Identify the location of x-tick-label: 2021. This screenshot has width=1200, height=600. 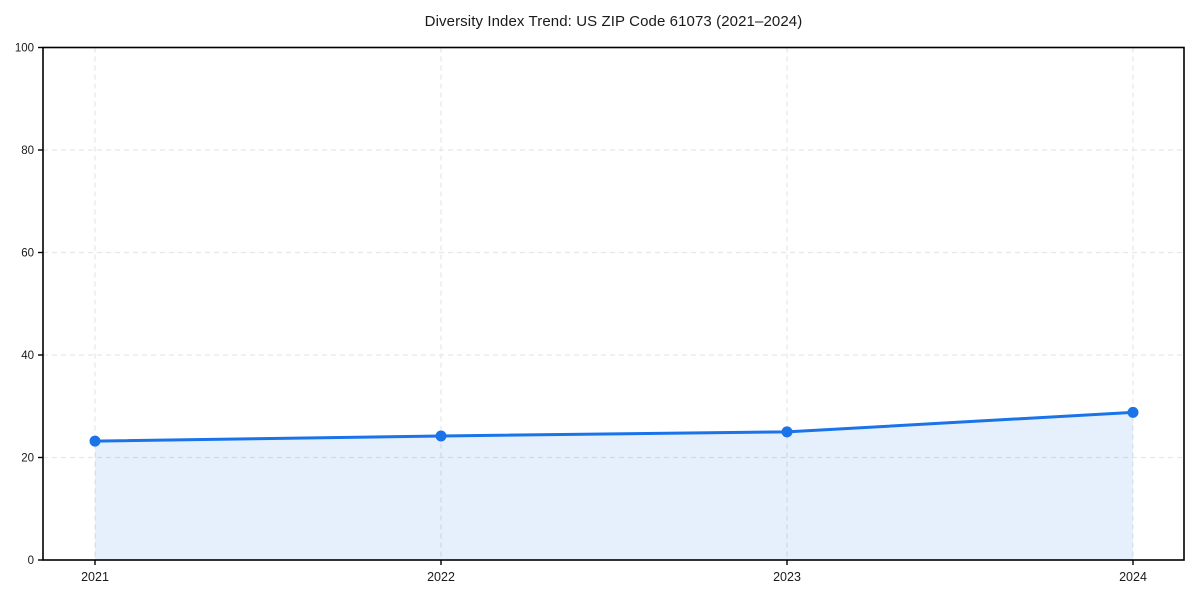
(95, 577).